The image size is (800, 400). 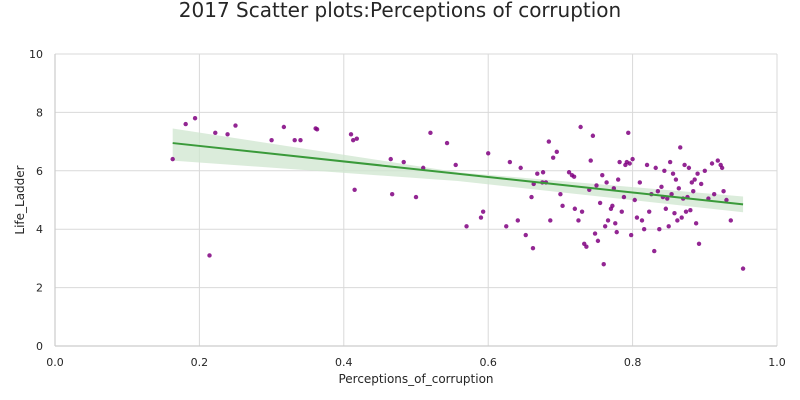 What do you see at coordinates (458, 174) in the screenshot?
I see `regression-line-group` at bounding box center [458, 174].